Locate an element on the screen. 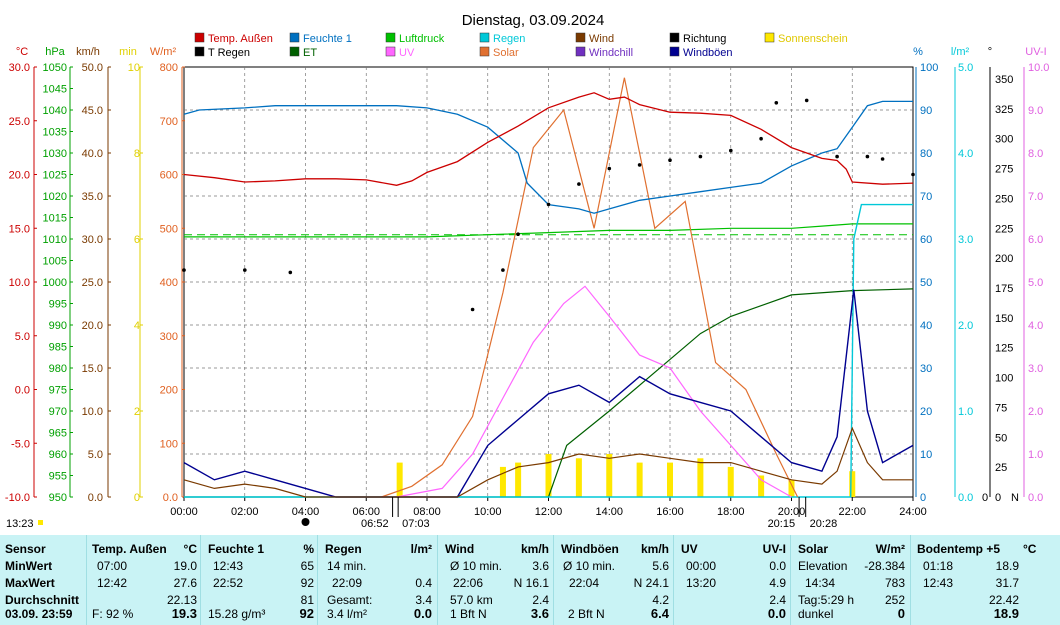  left-axis-tick: 25.0 is located at coordinates (19, 122).